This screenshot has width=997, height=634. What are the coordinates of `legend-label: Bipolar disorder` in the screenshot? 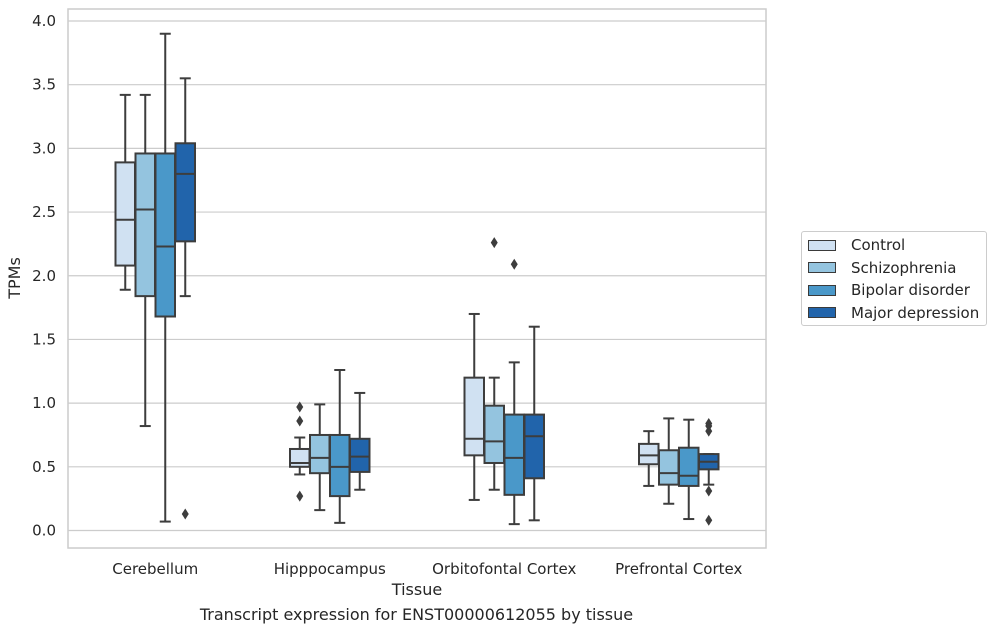 It's located at (910, 290).